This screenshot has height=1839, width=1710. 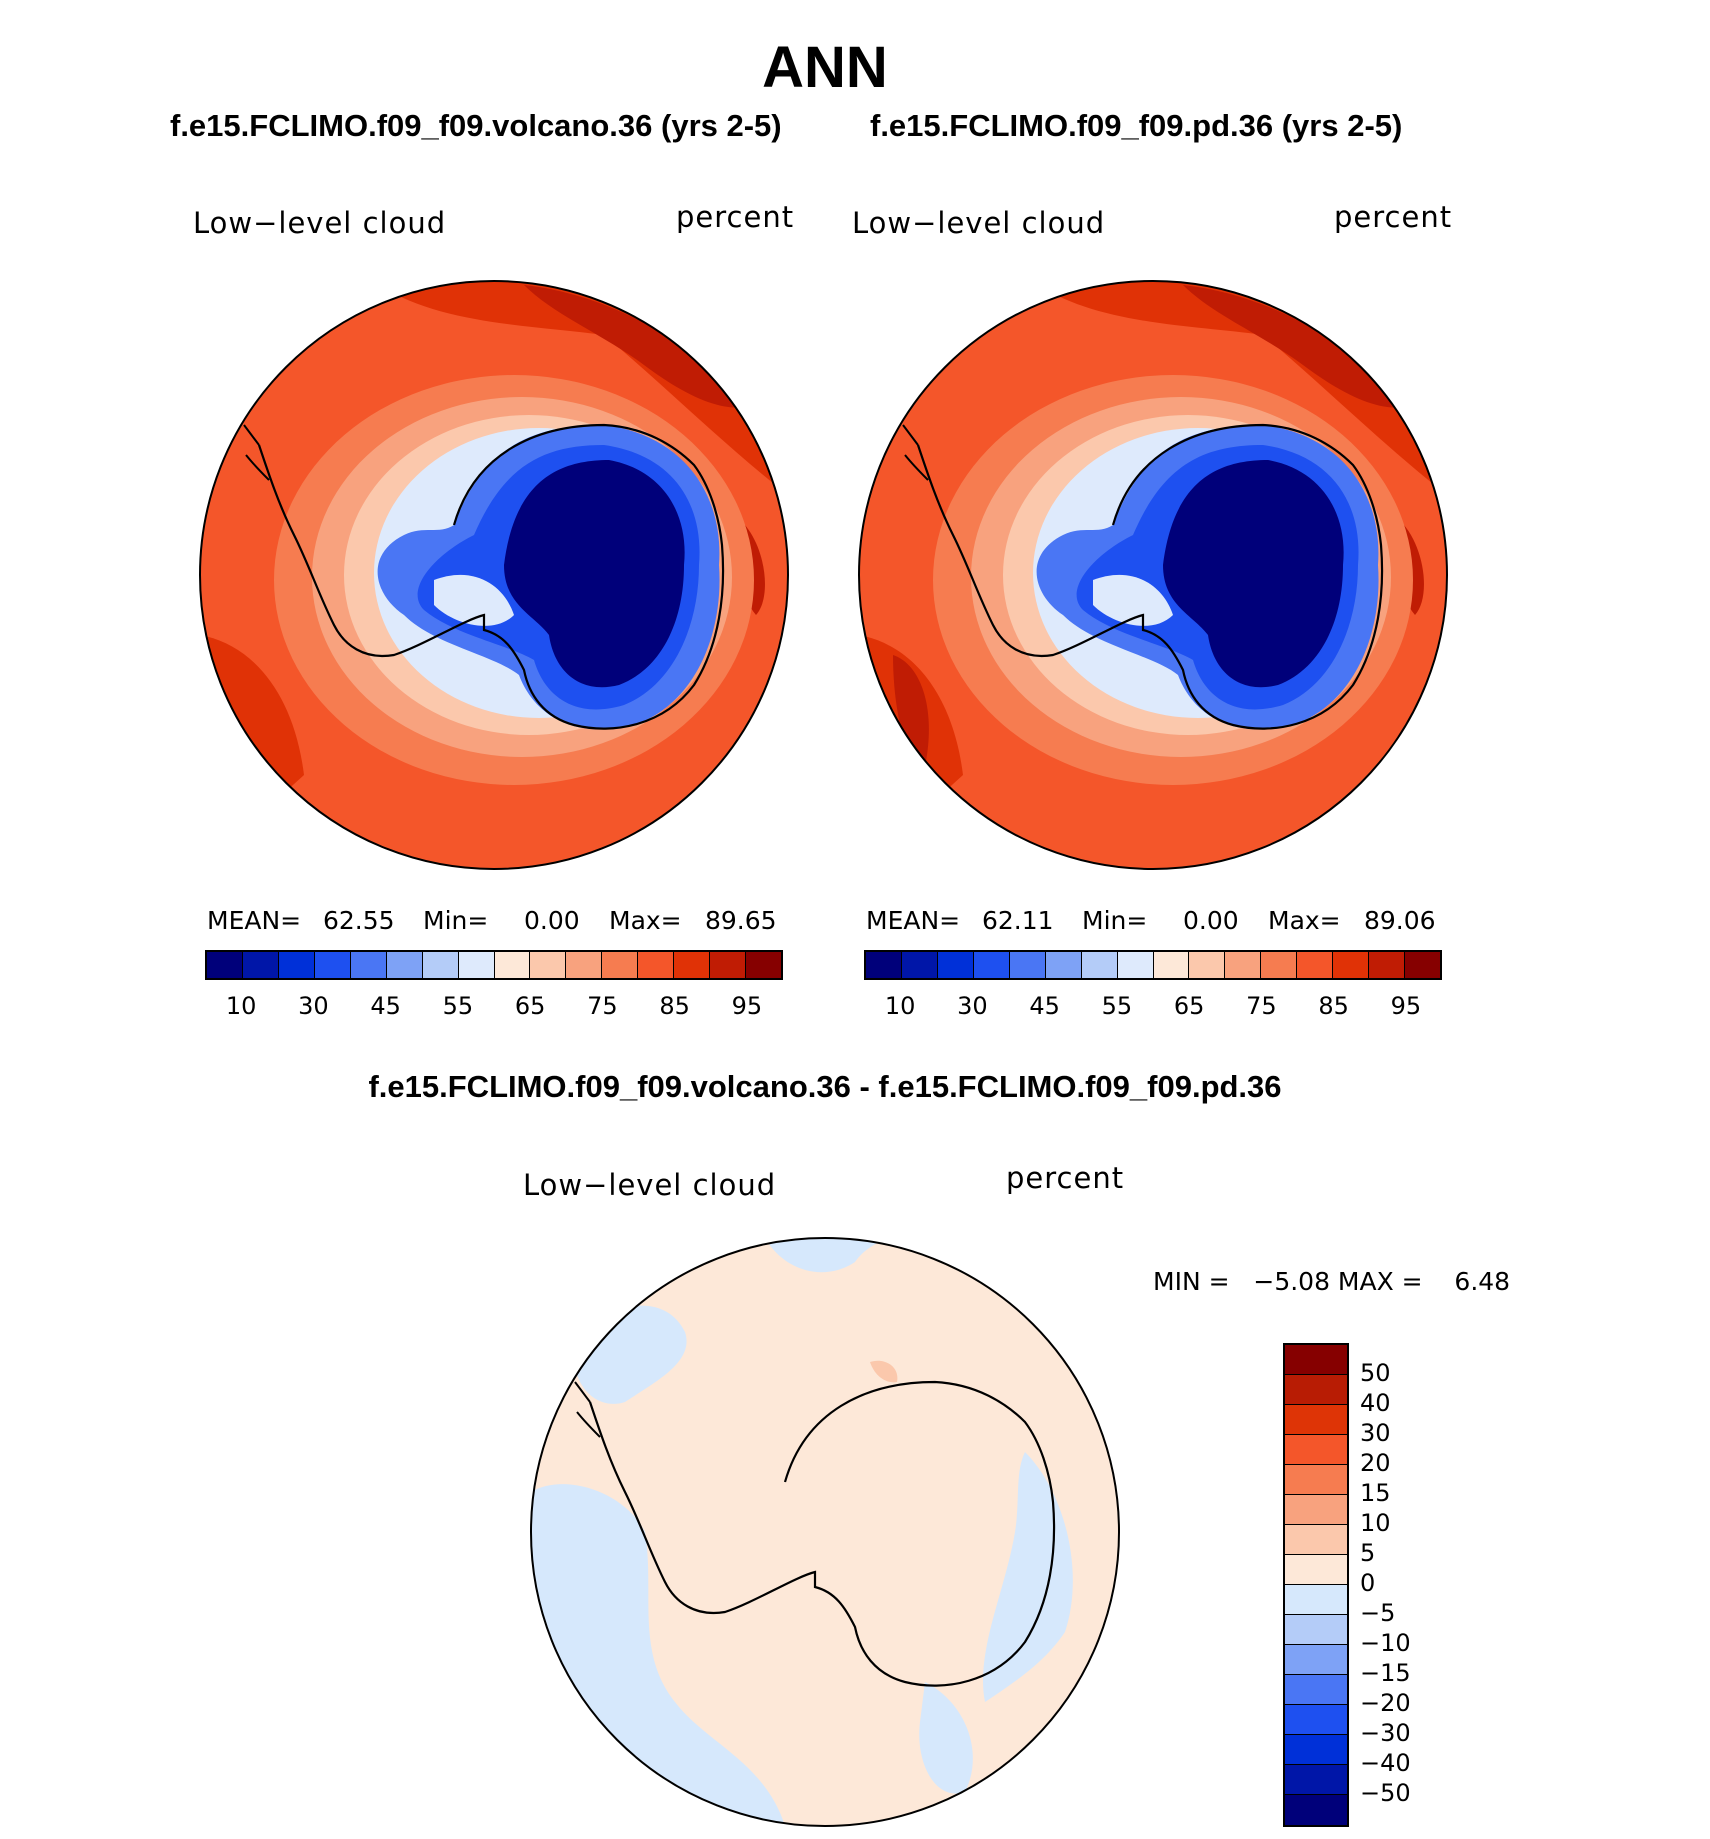 I want to click on difference-polar-map, so click(x=825, y=1532).